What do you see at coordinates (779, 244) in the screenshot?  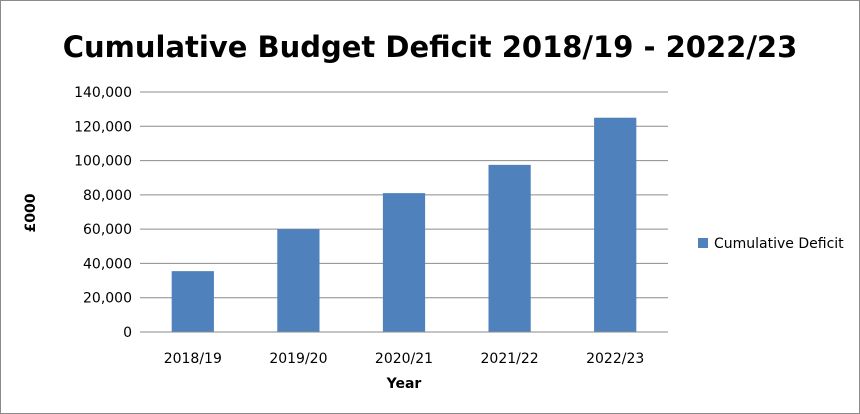 I see `legend-label: Cumulative Deficit` at bounding box center [779, 244].